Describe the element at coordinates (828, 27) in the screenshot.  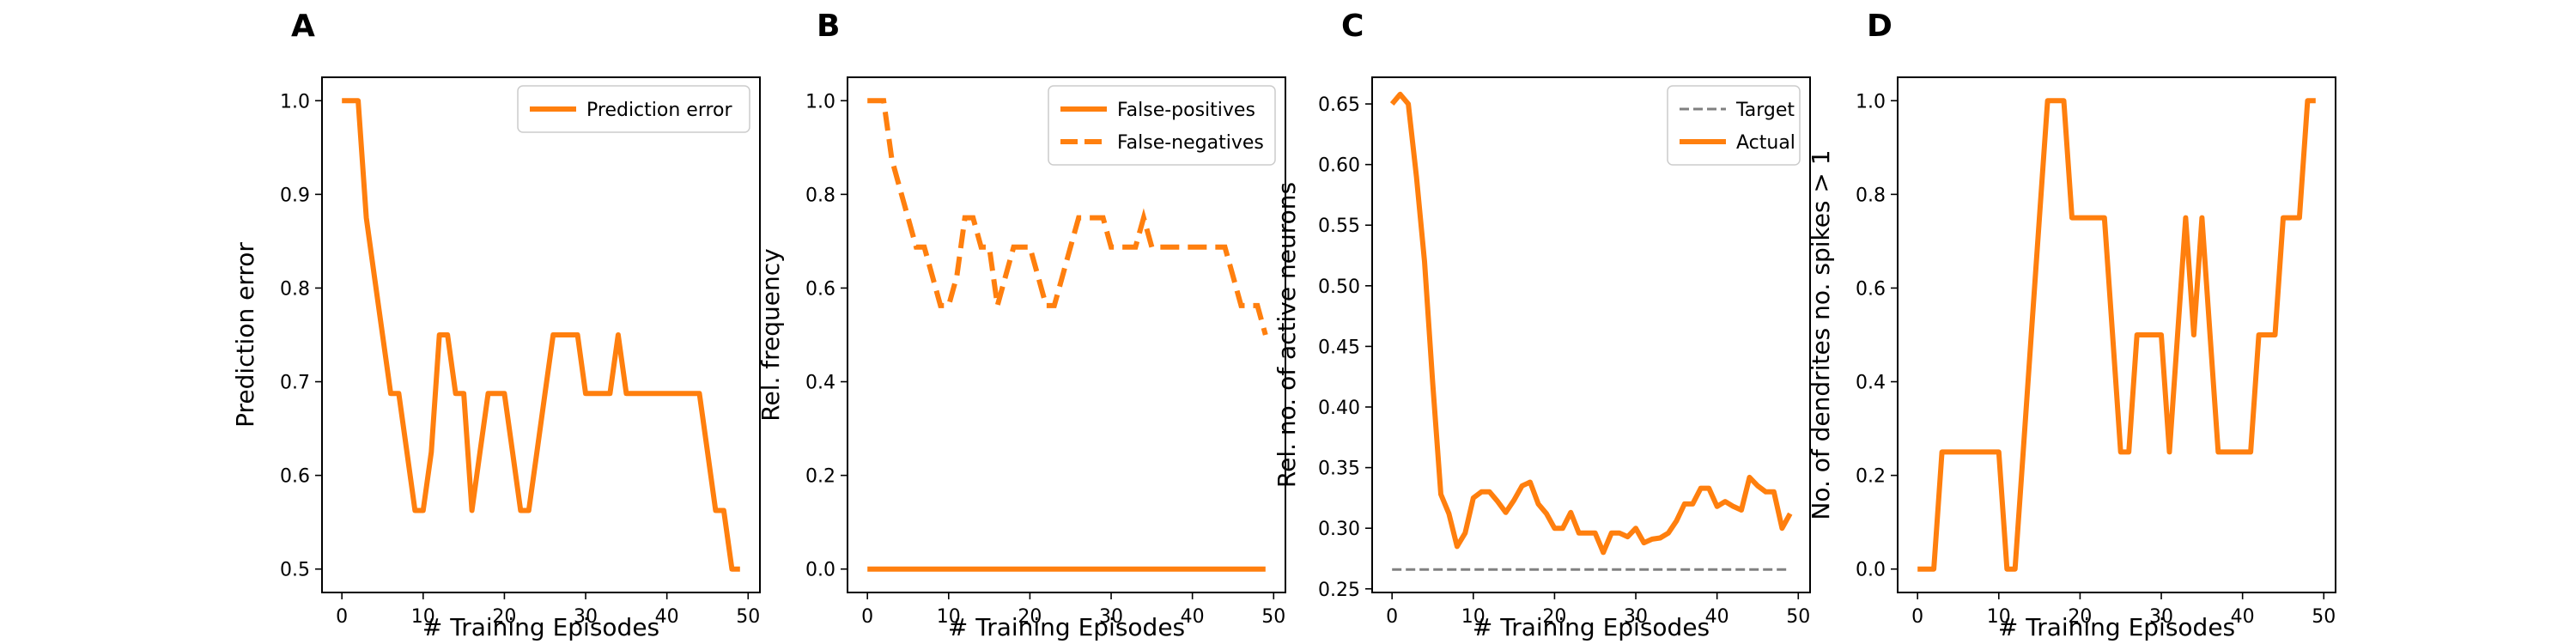
I see `panel-label: B` at that location.